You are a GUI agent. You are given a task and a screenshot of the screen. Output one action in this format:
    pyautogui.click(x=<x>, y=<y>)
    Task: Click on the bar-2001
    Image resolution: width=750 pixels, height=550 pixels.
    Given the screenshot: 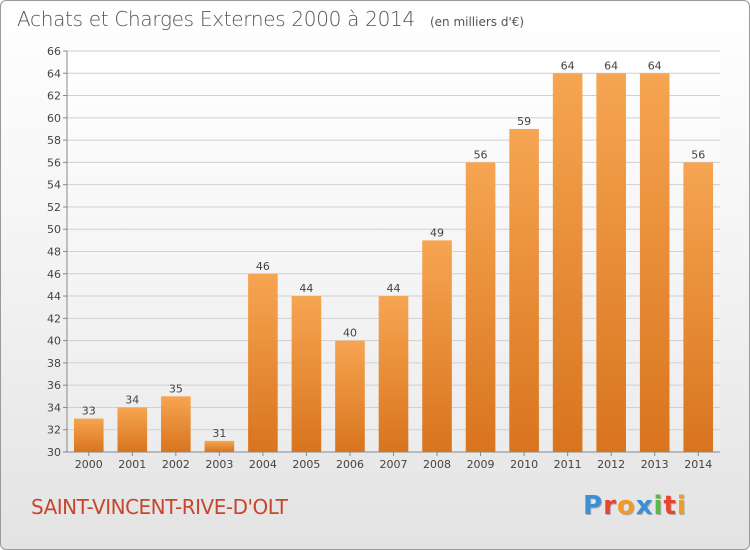 What is the action you would take?
    pyautogui.click(x=132, y=429)
    